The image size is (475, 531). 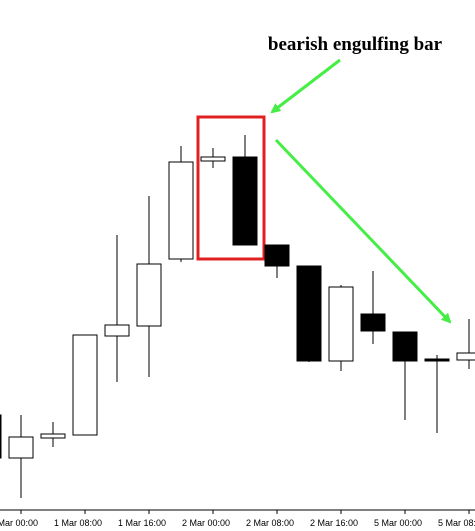 I want to click on x-tick-label: 2 Mar 00:00, so click(x=206, y=523).